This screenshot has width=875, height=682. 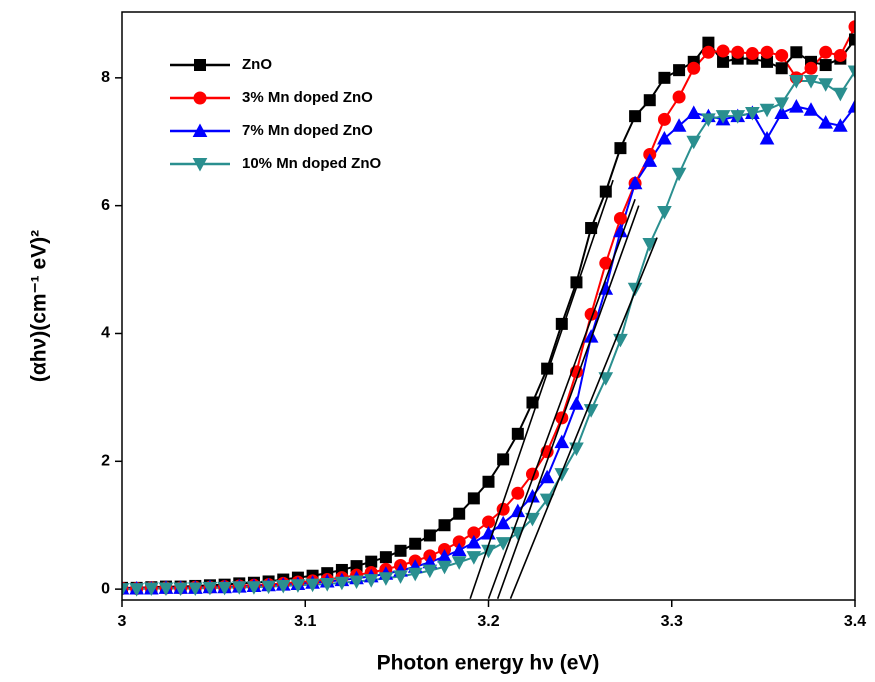 I want to click on x-tick-label: 3.3, so click(x=672, y=621).